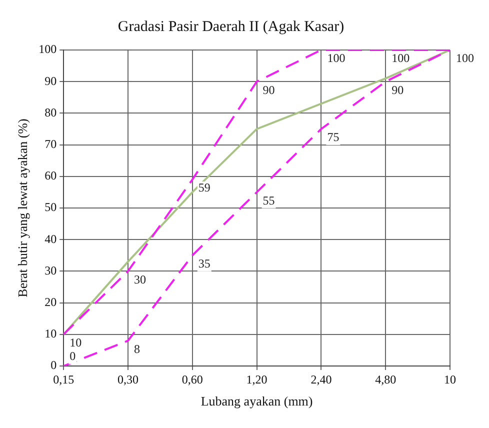  I want to click on x-tick-label: 10, so click(450, 379).